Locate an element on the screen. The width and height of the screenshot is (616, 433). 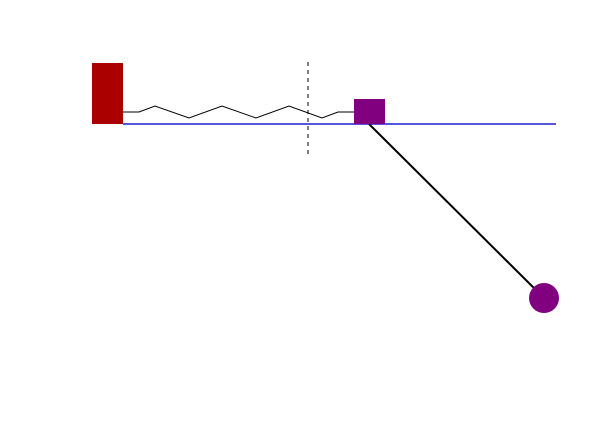
wall-block is located at coordinates (107, 93).